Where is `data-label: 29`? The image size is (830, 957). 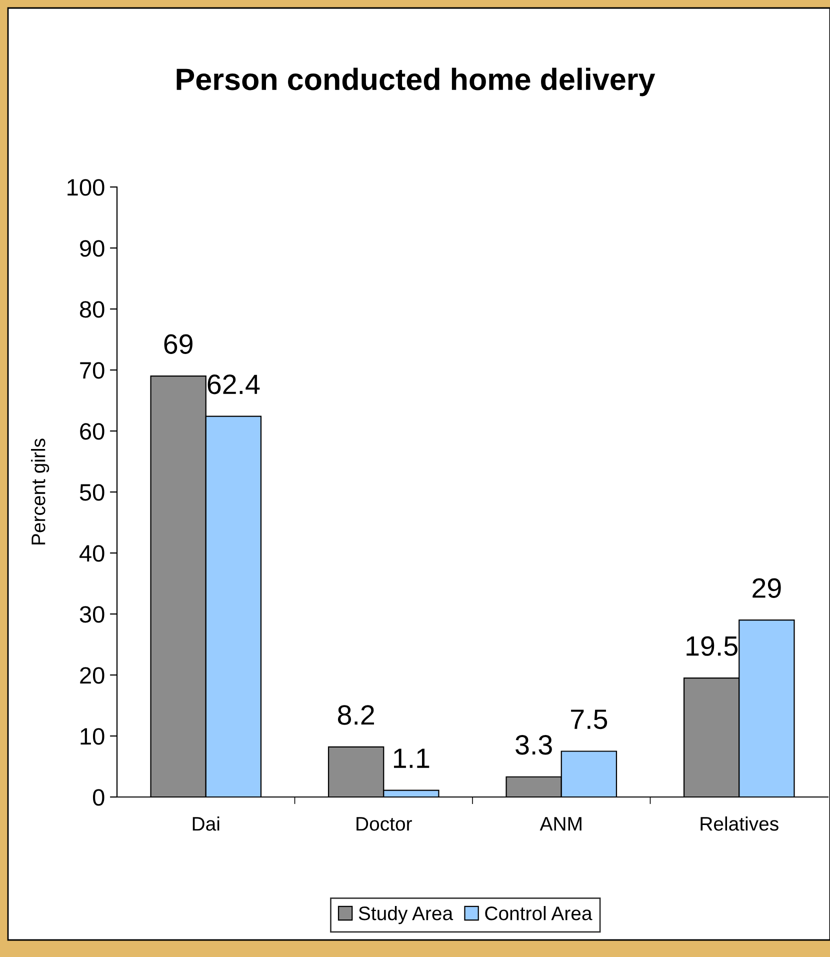
data-label: 29 is located at coordinates (766, 588).